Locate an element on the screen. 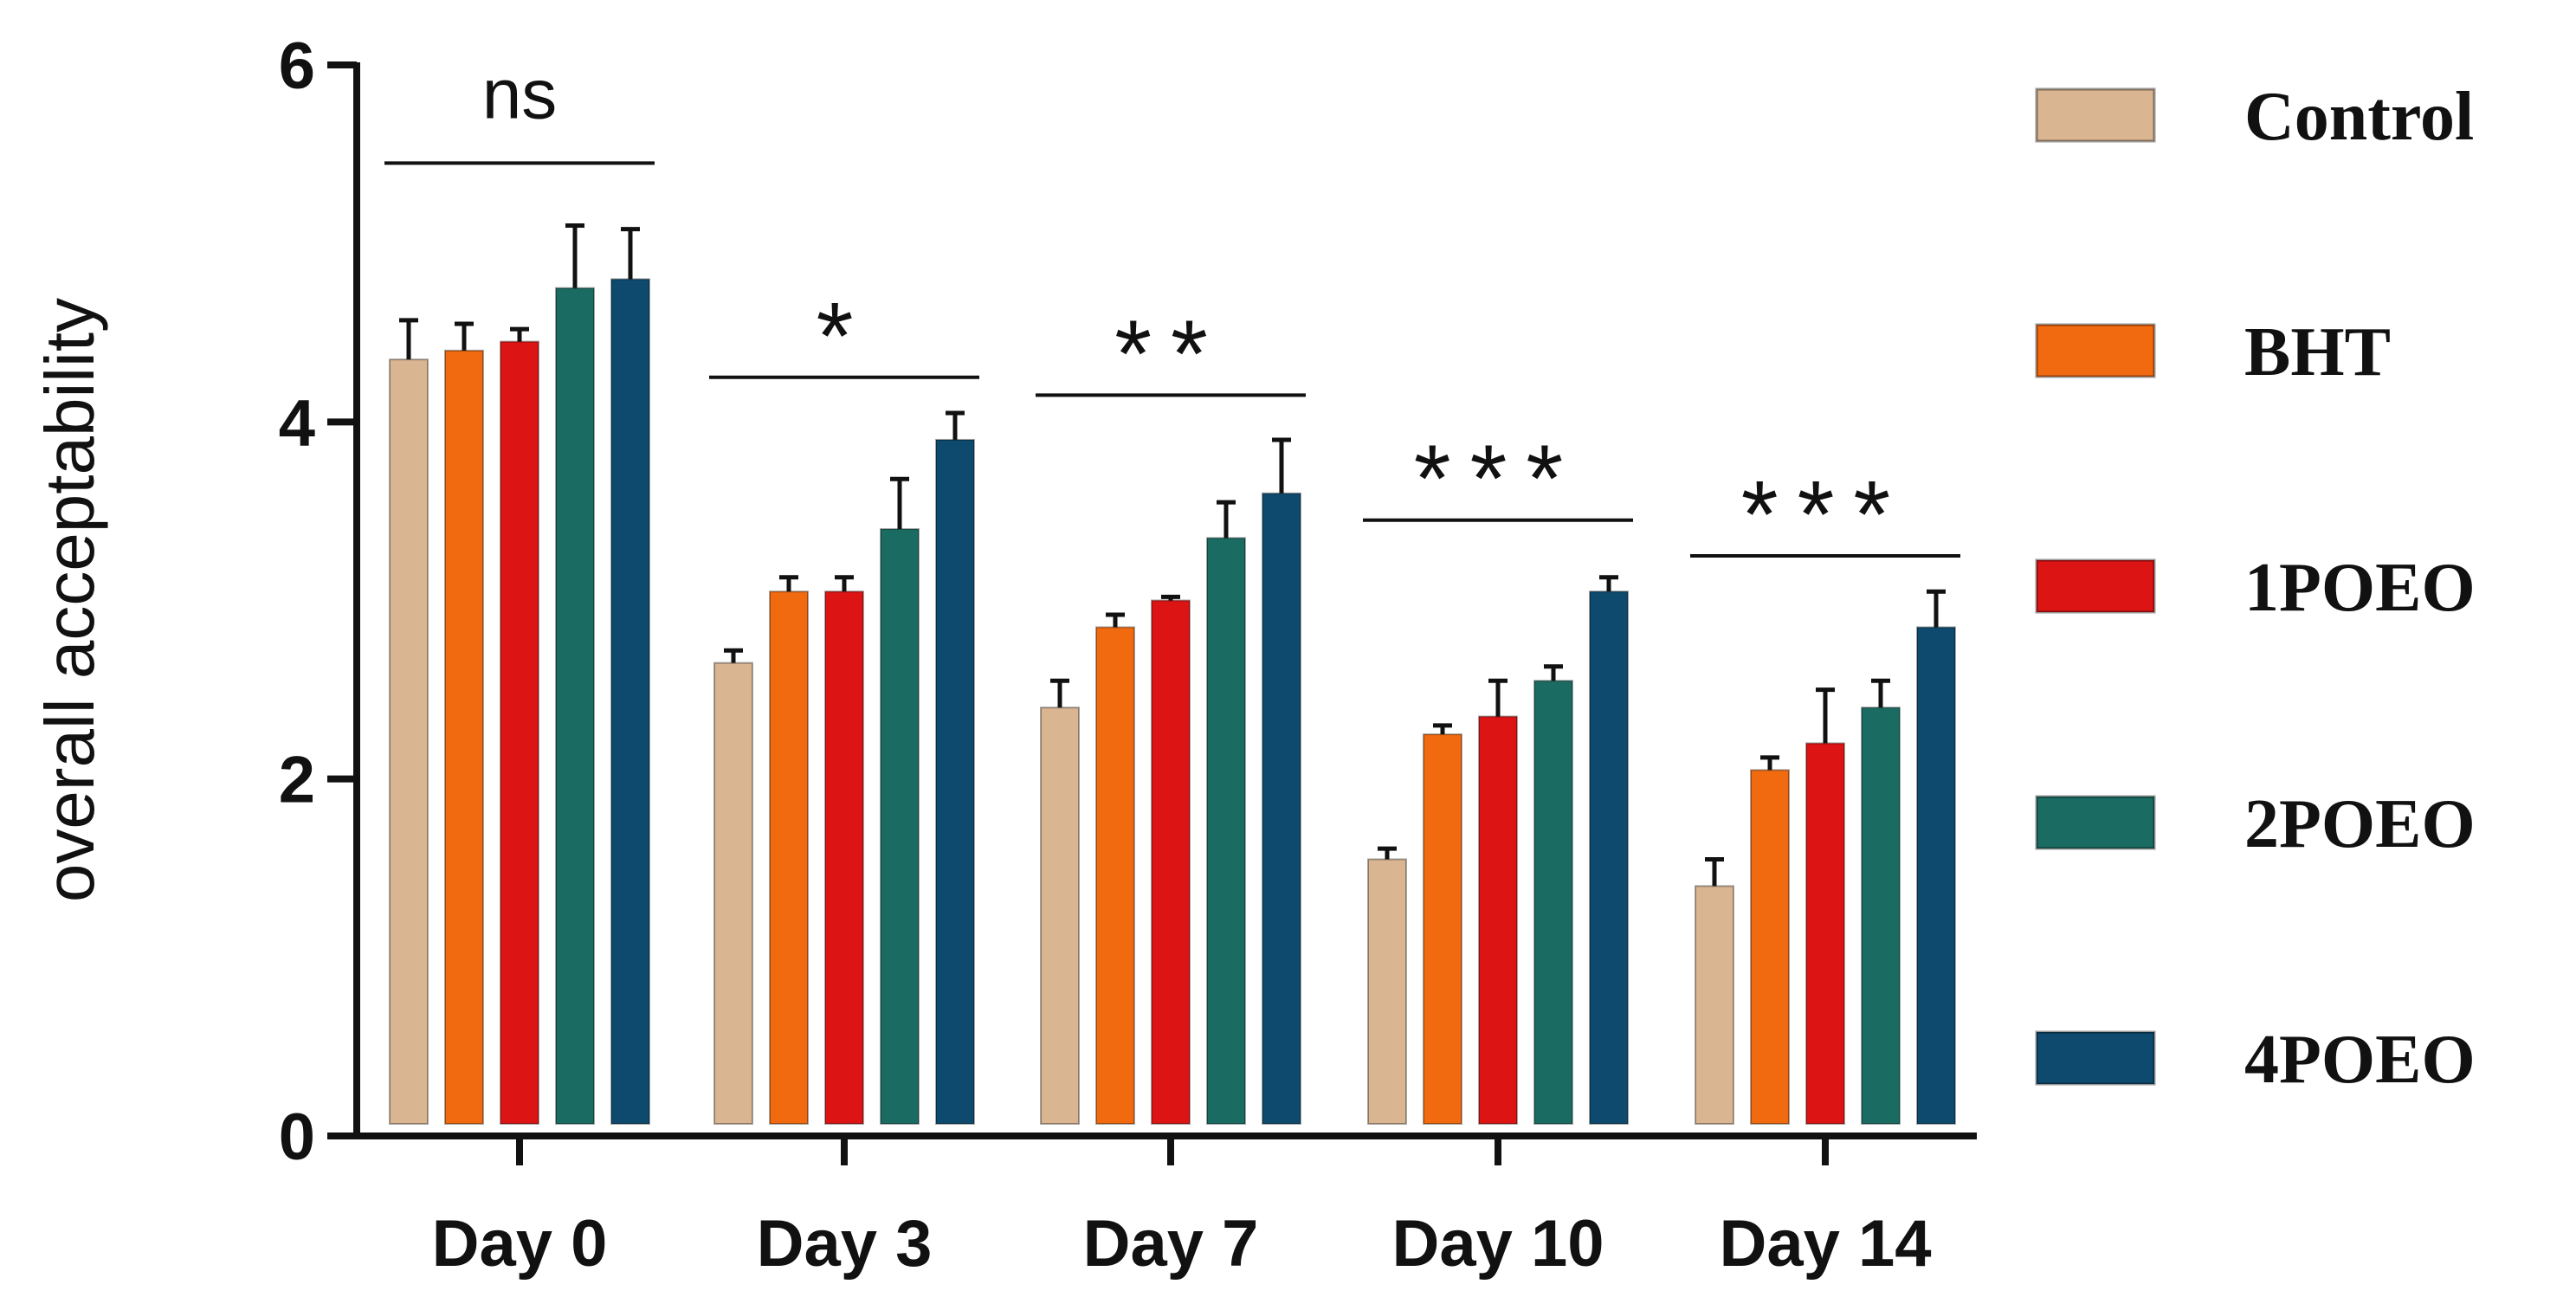  legend-swatch-1poeo is located at coordinates (2095, 586).